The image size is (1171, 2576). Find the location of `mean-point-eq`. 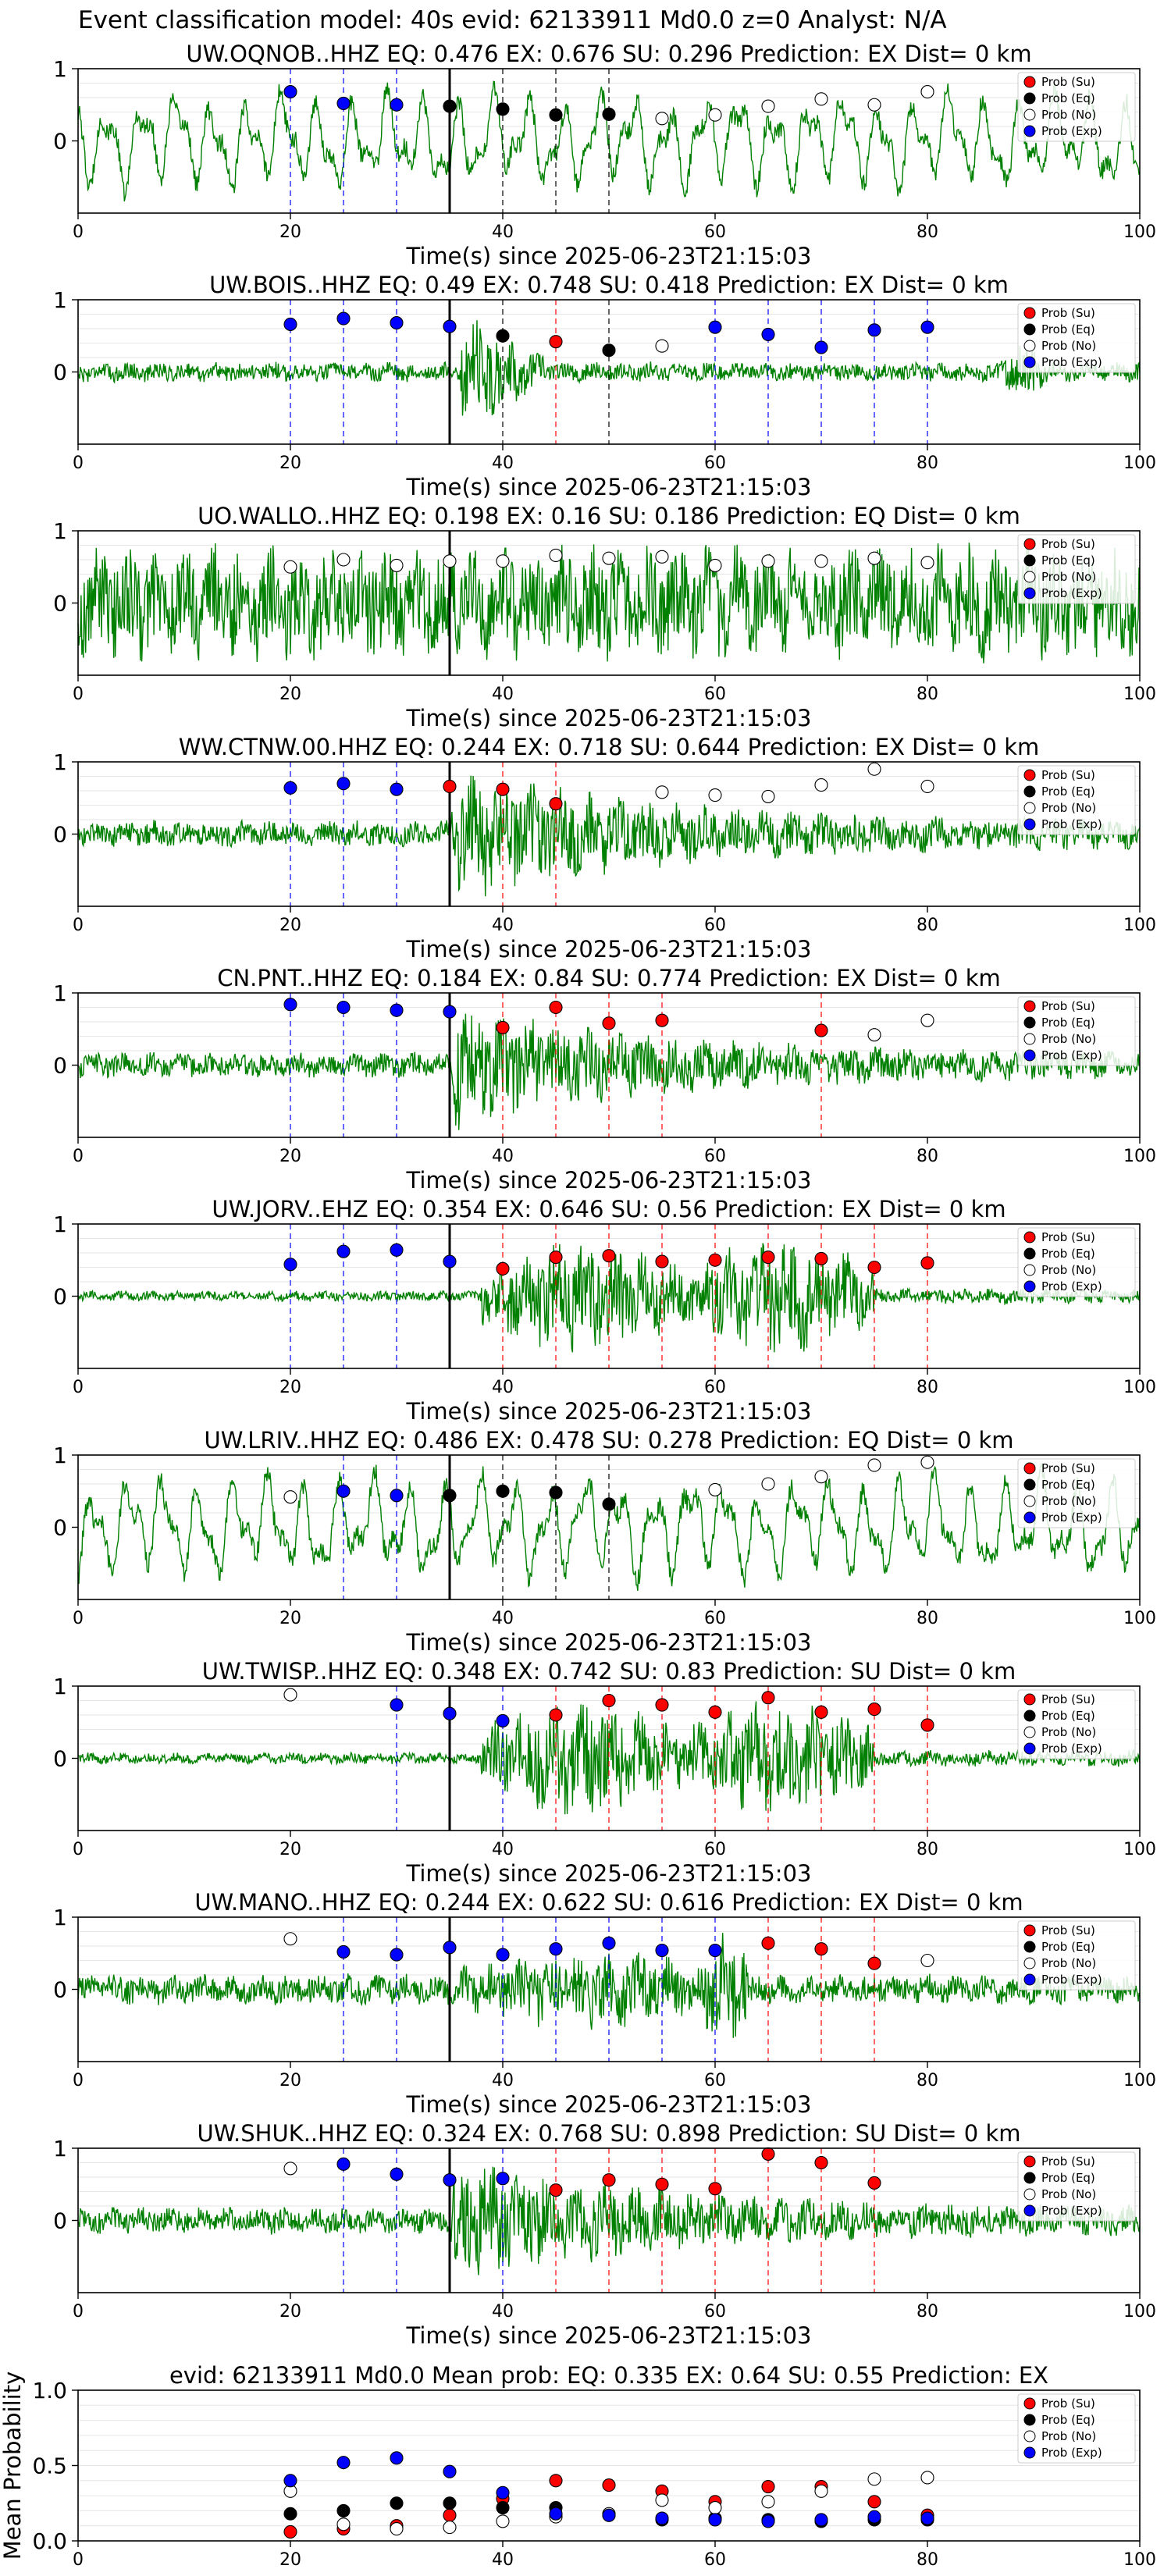

mean-point-eq is located at coordinates (503, 2507).